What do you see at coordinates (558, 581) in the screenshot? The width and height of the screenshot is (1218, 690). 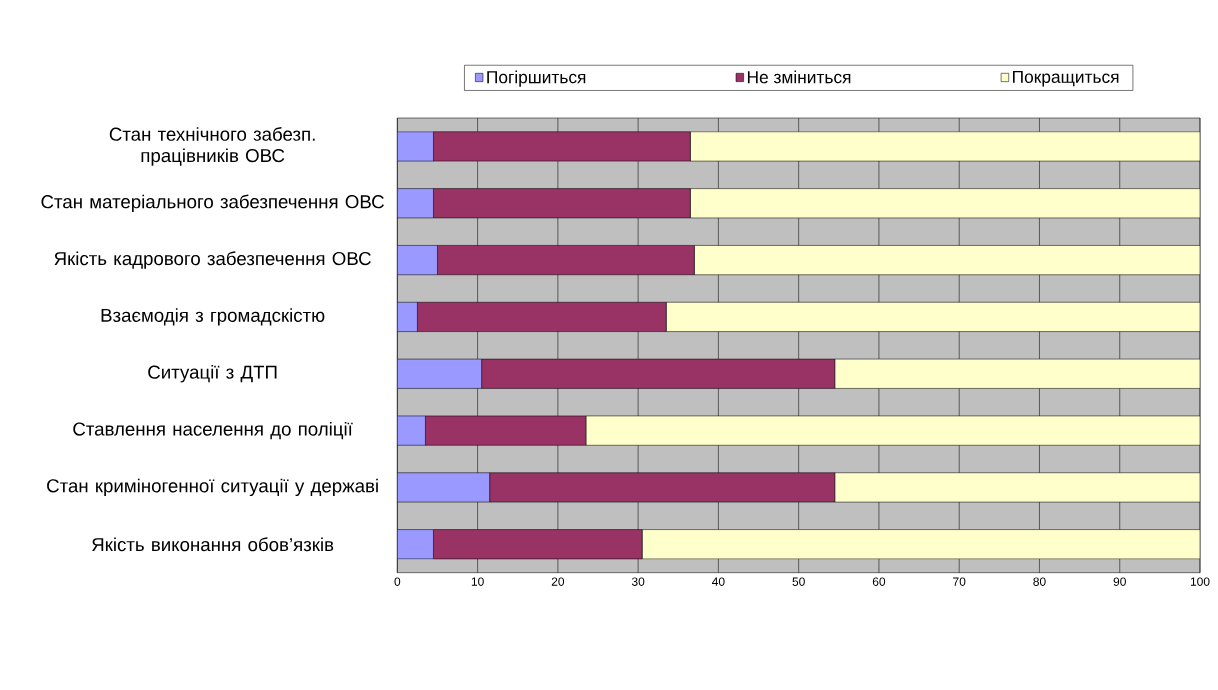 I see `x-tick-label: 20` at bounding box center [558, 581].